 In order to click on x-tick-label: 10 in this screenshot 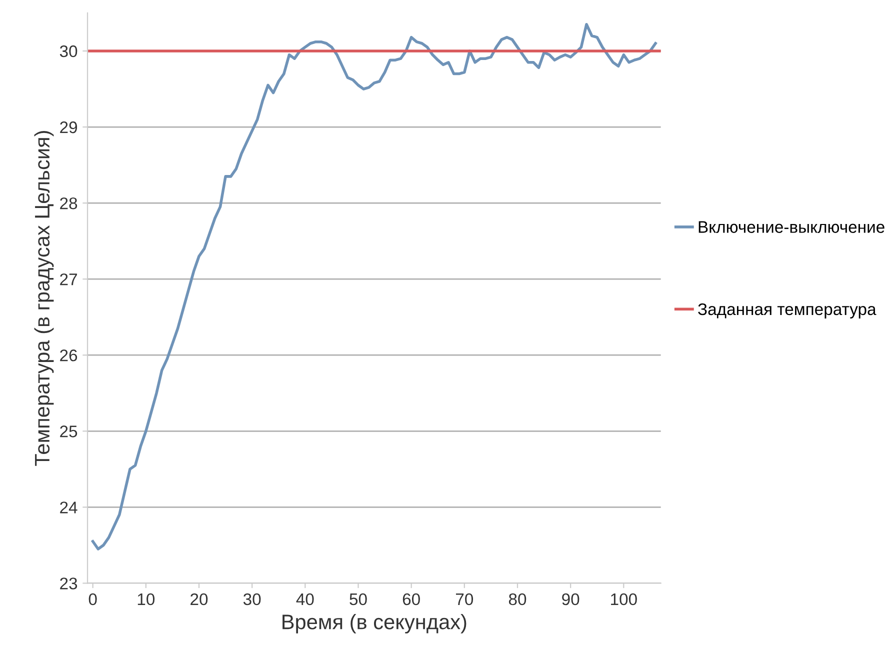, I will do `click(146, 599)`.